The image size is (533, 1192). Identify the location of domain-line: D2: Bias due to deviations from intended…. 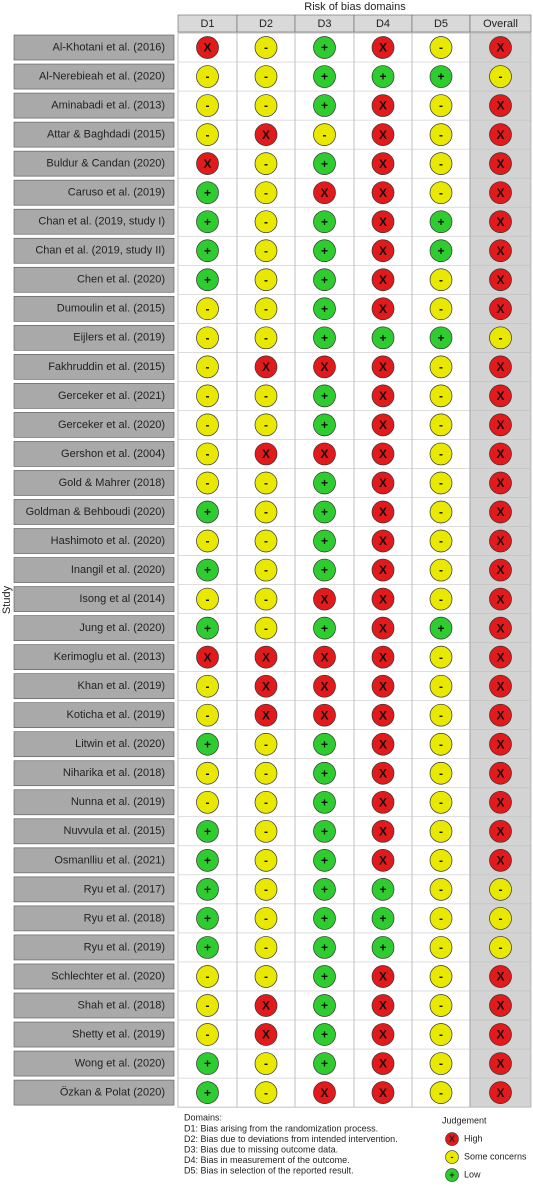
(291, 1139).